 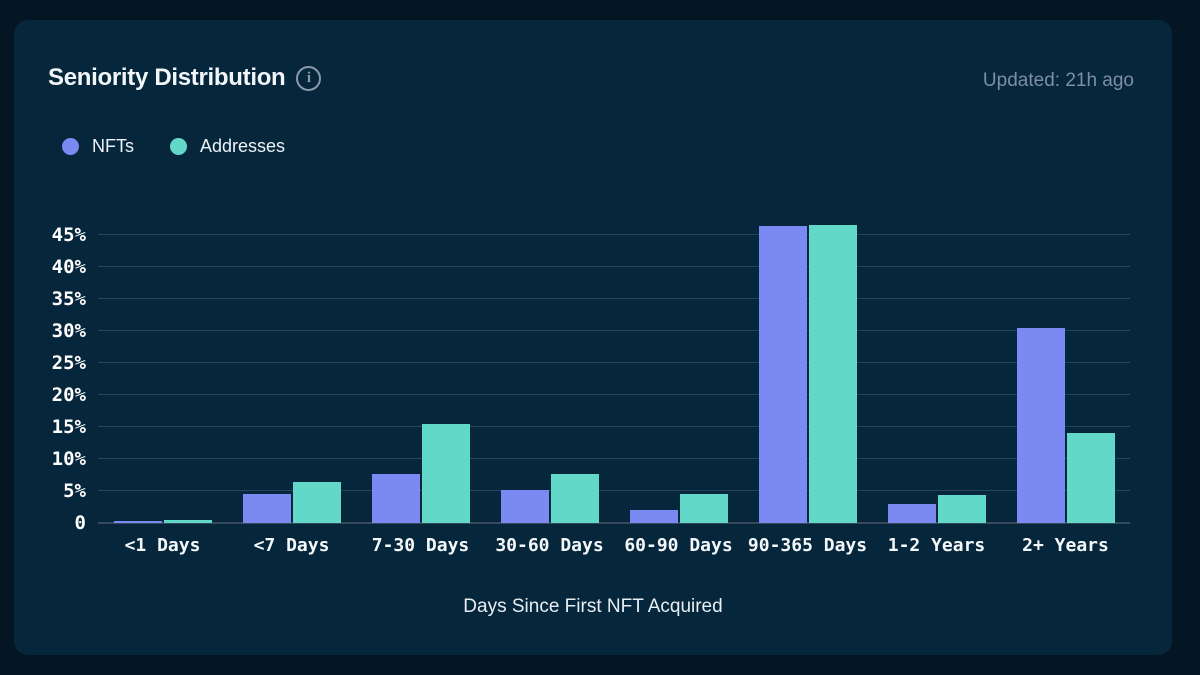 I want to click on y-axis-tick: 35%, so click(x=68, y=299).